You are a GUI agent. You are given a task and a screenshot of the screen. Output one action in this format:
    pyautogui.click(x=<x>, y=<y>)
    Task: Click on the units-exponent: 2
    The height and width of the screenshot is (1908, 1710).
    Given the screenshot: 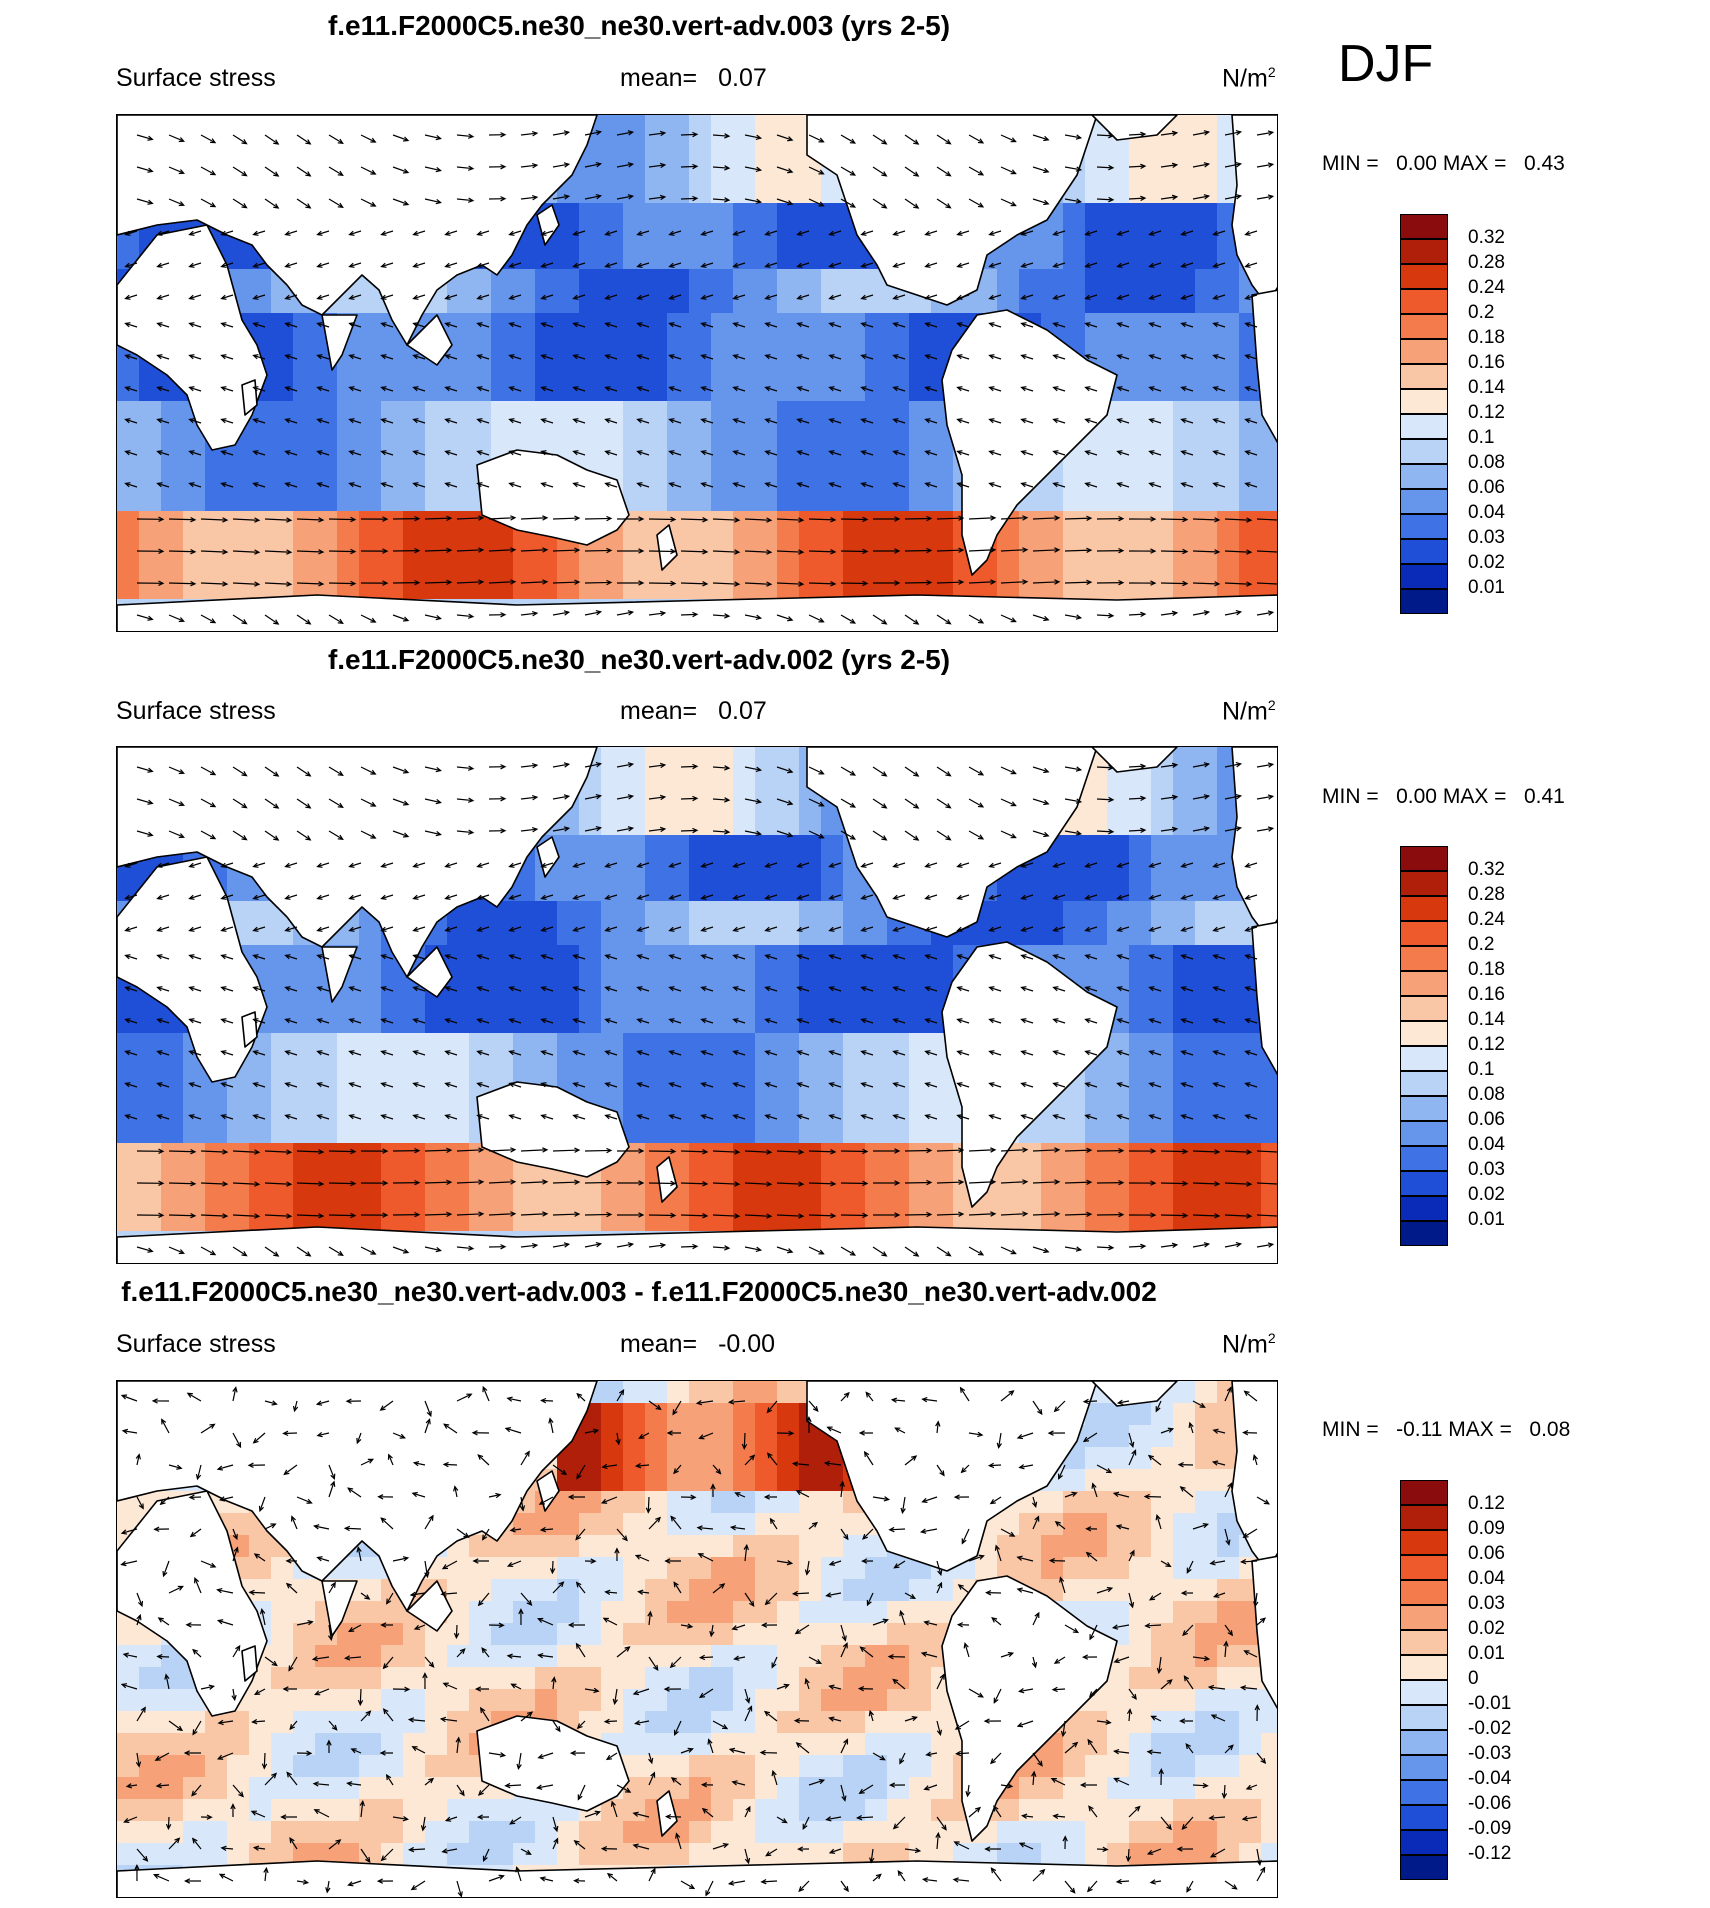 What is the action you would take?
    pyautogui.click(x=1271, y=1338)
    